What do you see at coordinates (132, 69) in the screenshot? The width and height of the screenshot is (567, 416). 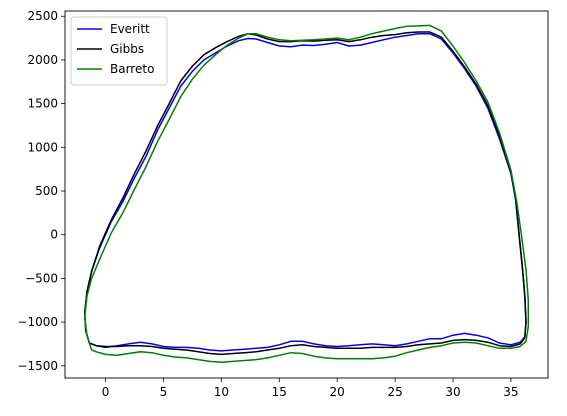 I see `legend-label-barreto: Barreto` at bounding box center [132, 69].